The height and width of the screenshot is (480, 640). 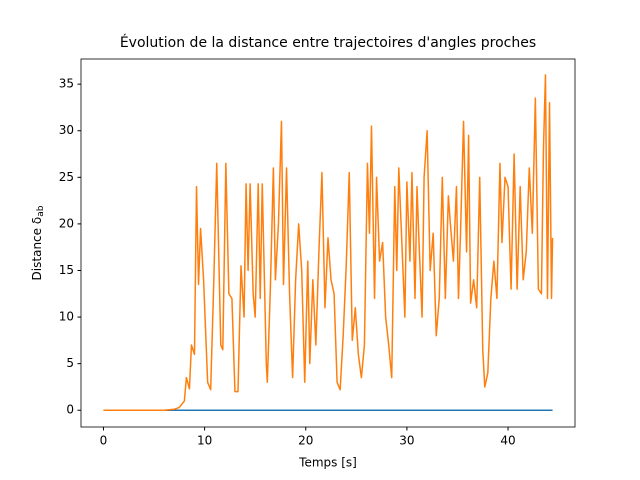 I want to click on y-tick-label: 30, so click(x=66, y=130).